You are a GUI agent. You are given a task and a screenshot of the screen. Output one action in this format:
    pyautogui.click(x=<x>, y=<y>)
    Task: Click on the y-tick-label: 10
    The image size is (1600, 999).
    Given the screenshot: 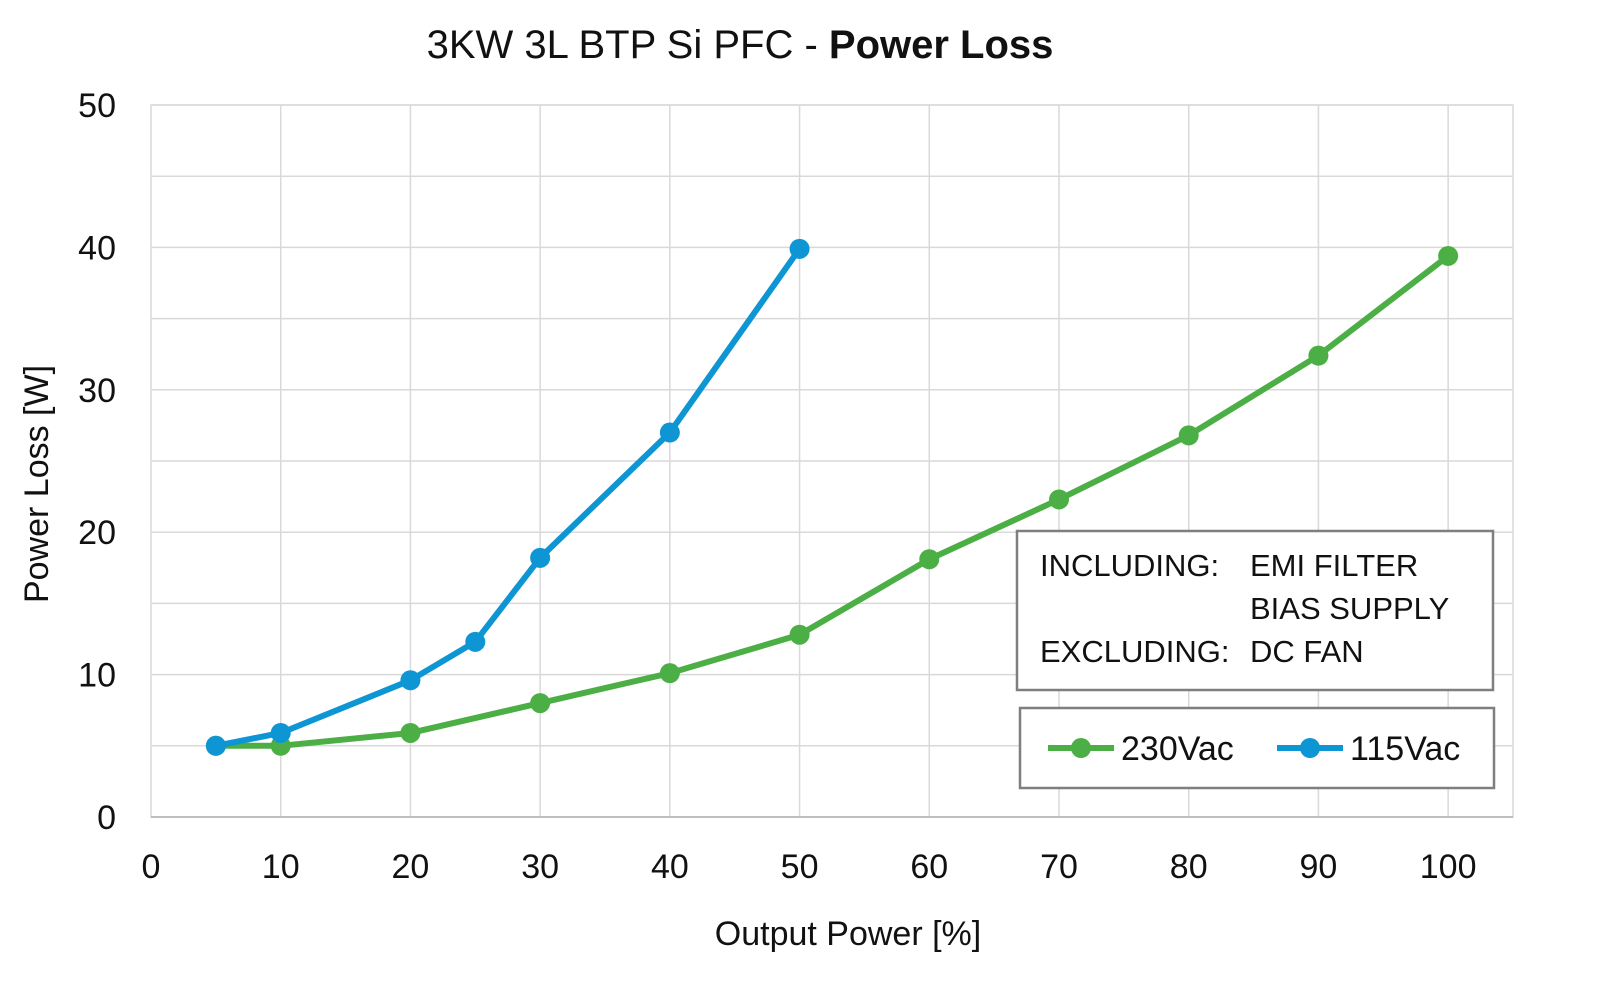 What is the action you would take?
    pyautogui.click(x=97, y=676)
    